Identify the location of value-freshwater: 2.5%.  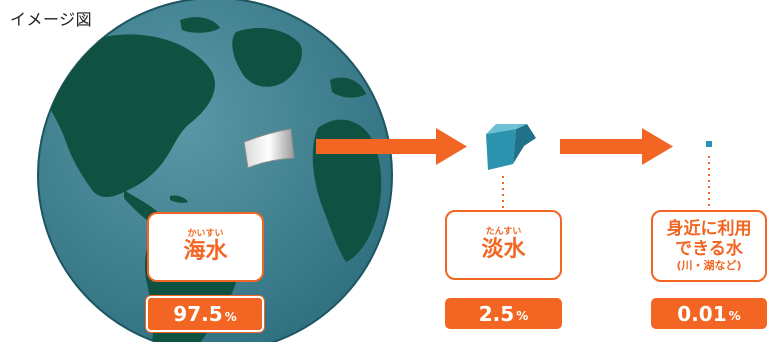
(503, 313).